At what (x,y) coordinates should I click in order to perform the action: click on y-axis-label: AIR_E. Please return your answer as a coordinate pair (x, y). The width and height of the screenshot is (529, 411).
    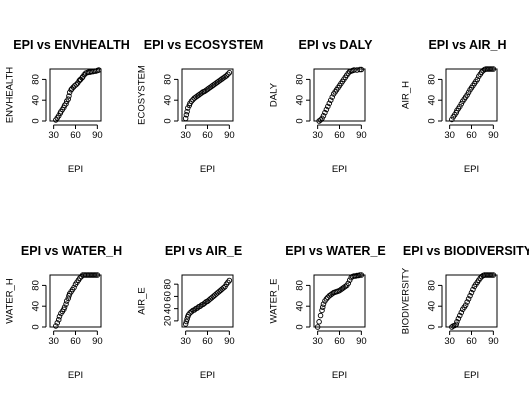
    Looking at the image, I should click on (142, 300).